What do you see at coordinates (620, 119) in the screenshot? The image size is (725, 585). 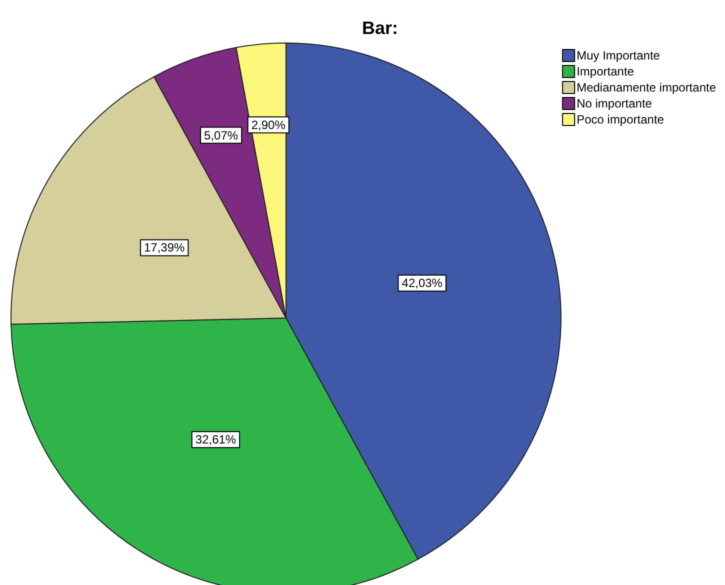 I see `legend-label: Poco importante` at bounding box center [620, 119].